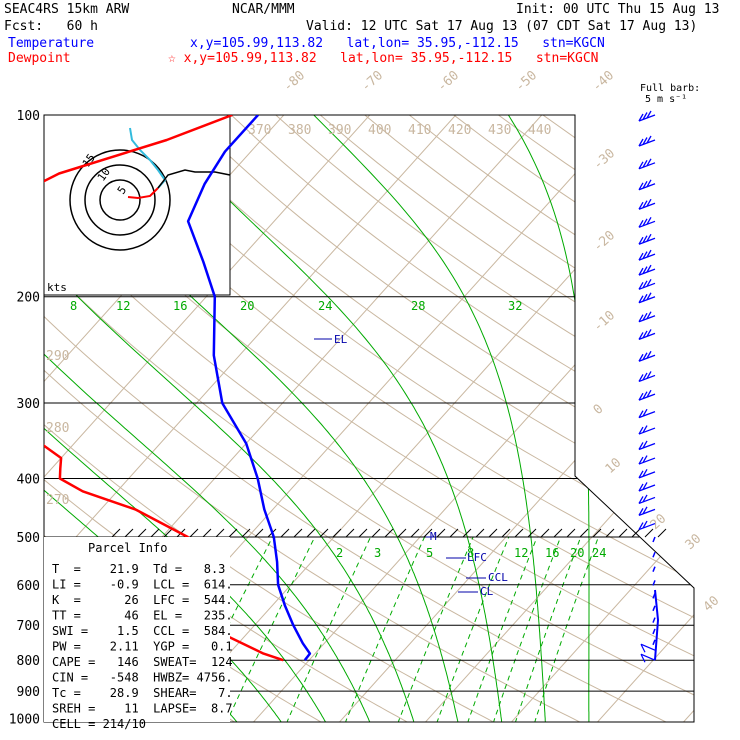  What do you see at coordinates (659, 522) in the screenshot?
I see `isotherm-tick-label: 20` at bounding box center [659, 522].